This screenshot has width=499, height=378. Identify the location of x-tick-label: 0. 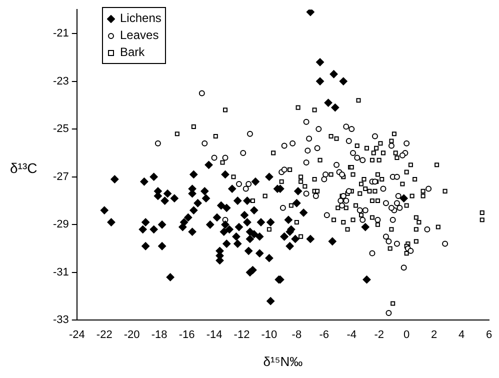
(407, 334).